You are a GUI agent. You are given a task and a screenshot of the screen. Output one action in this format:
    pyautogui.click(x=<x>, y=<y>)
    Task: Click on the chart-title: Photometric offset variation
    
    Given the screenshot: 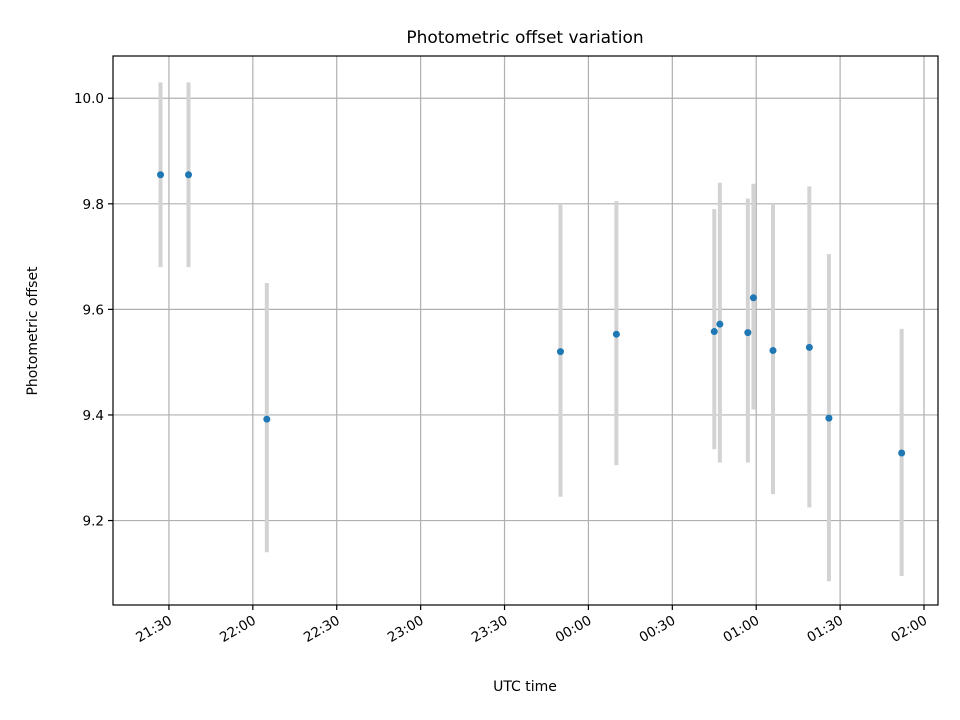 What is the action you would take?
    pyautogui.click(x=524, y=38)
    